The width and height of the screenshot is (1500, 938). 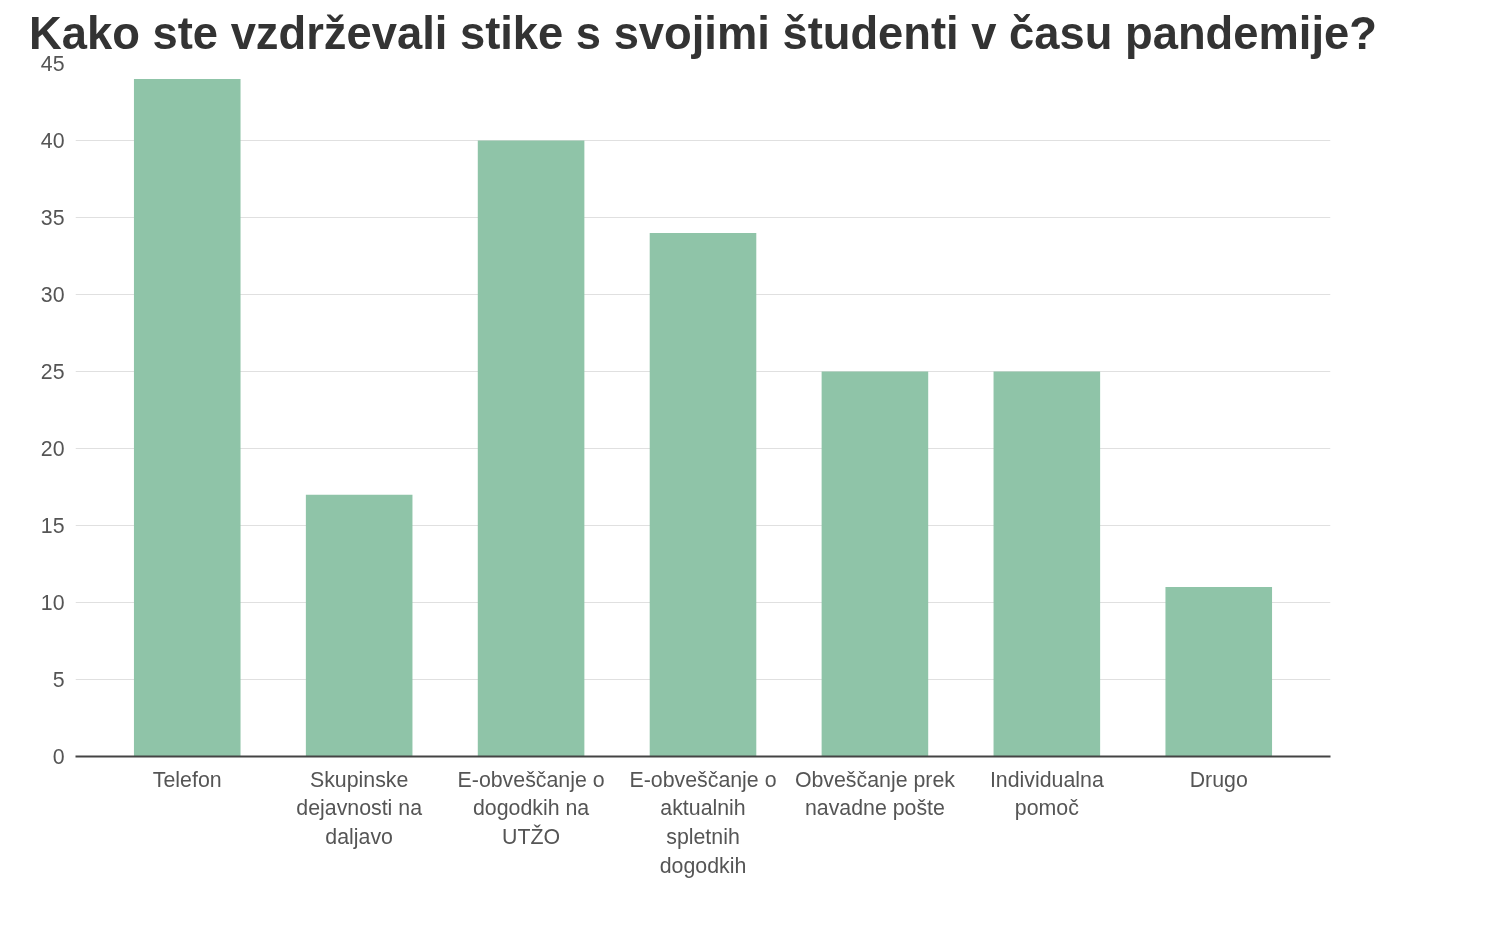 I want to click on y-tick-label: 0, so click(x=58, y=757).